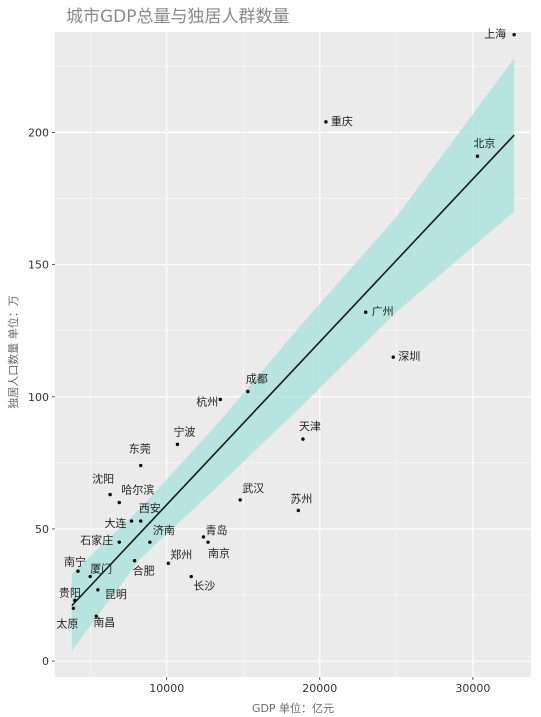  What do you see at coordinates (208, 542) in the screenshot?
I see `point-南京` at bounding box center [208, 542].